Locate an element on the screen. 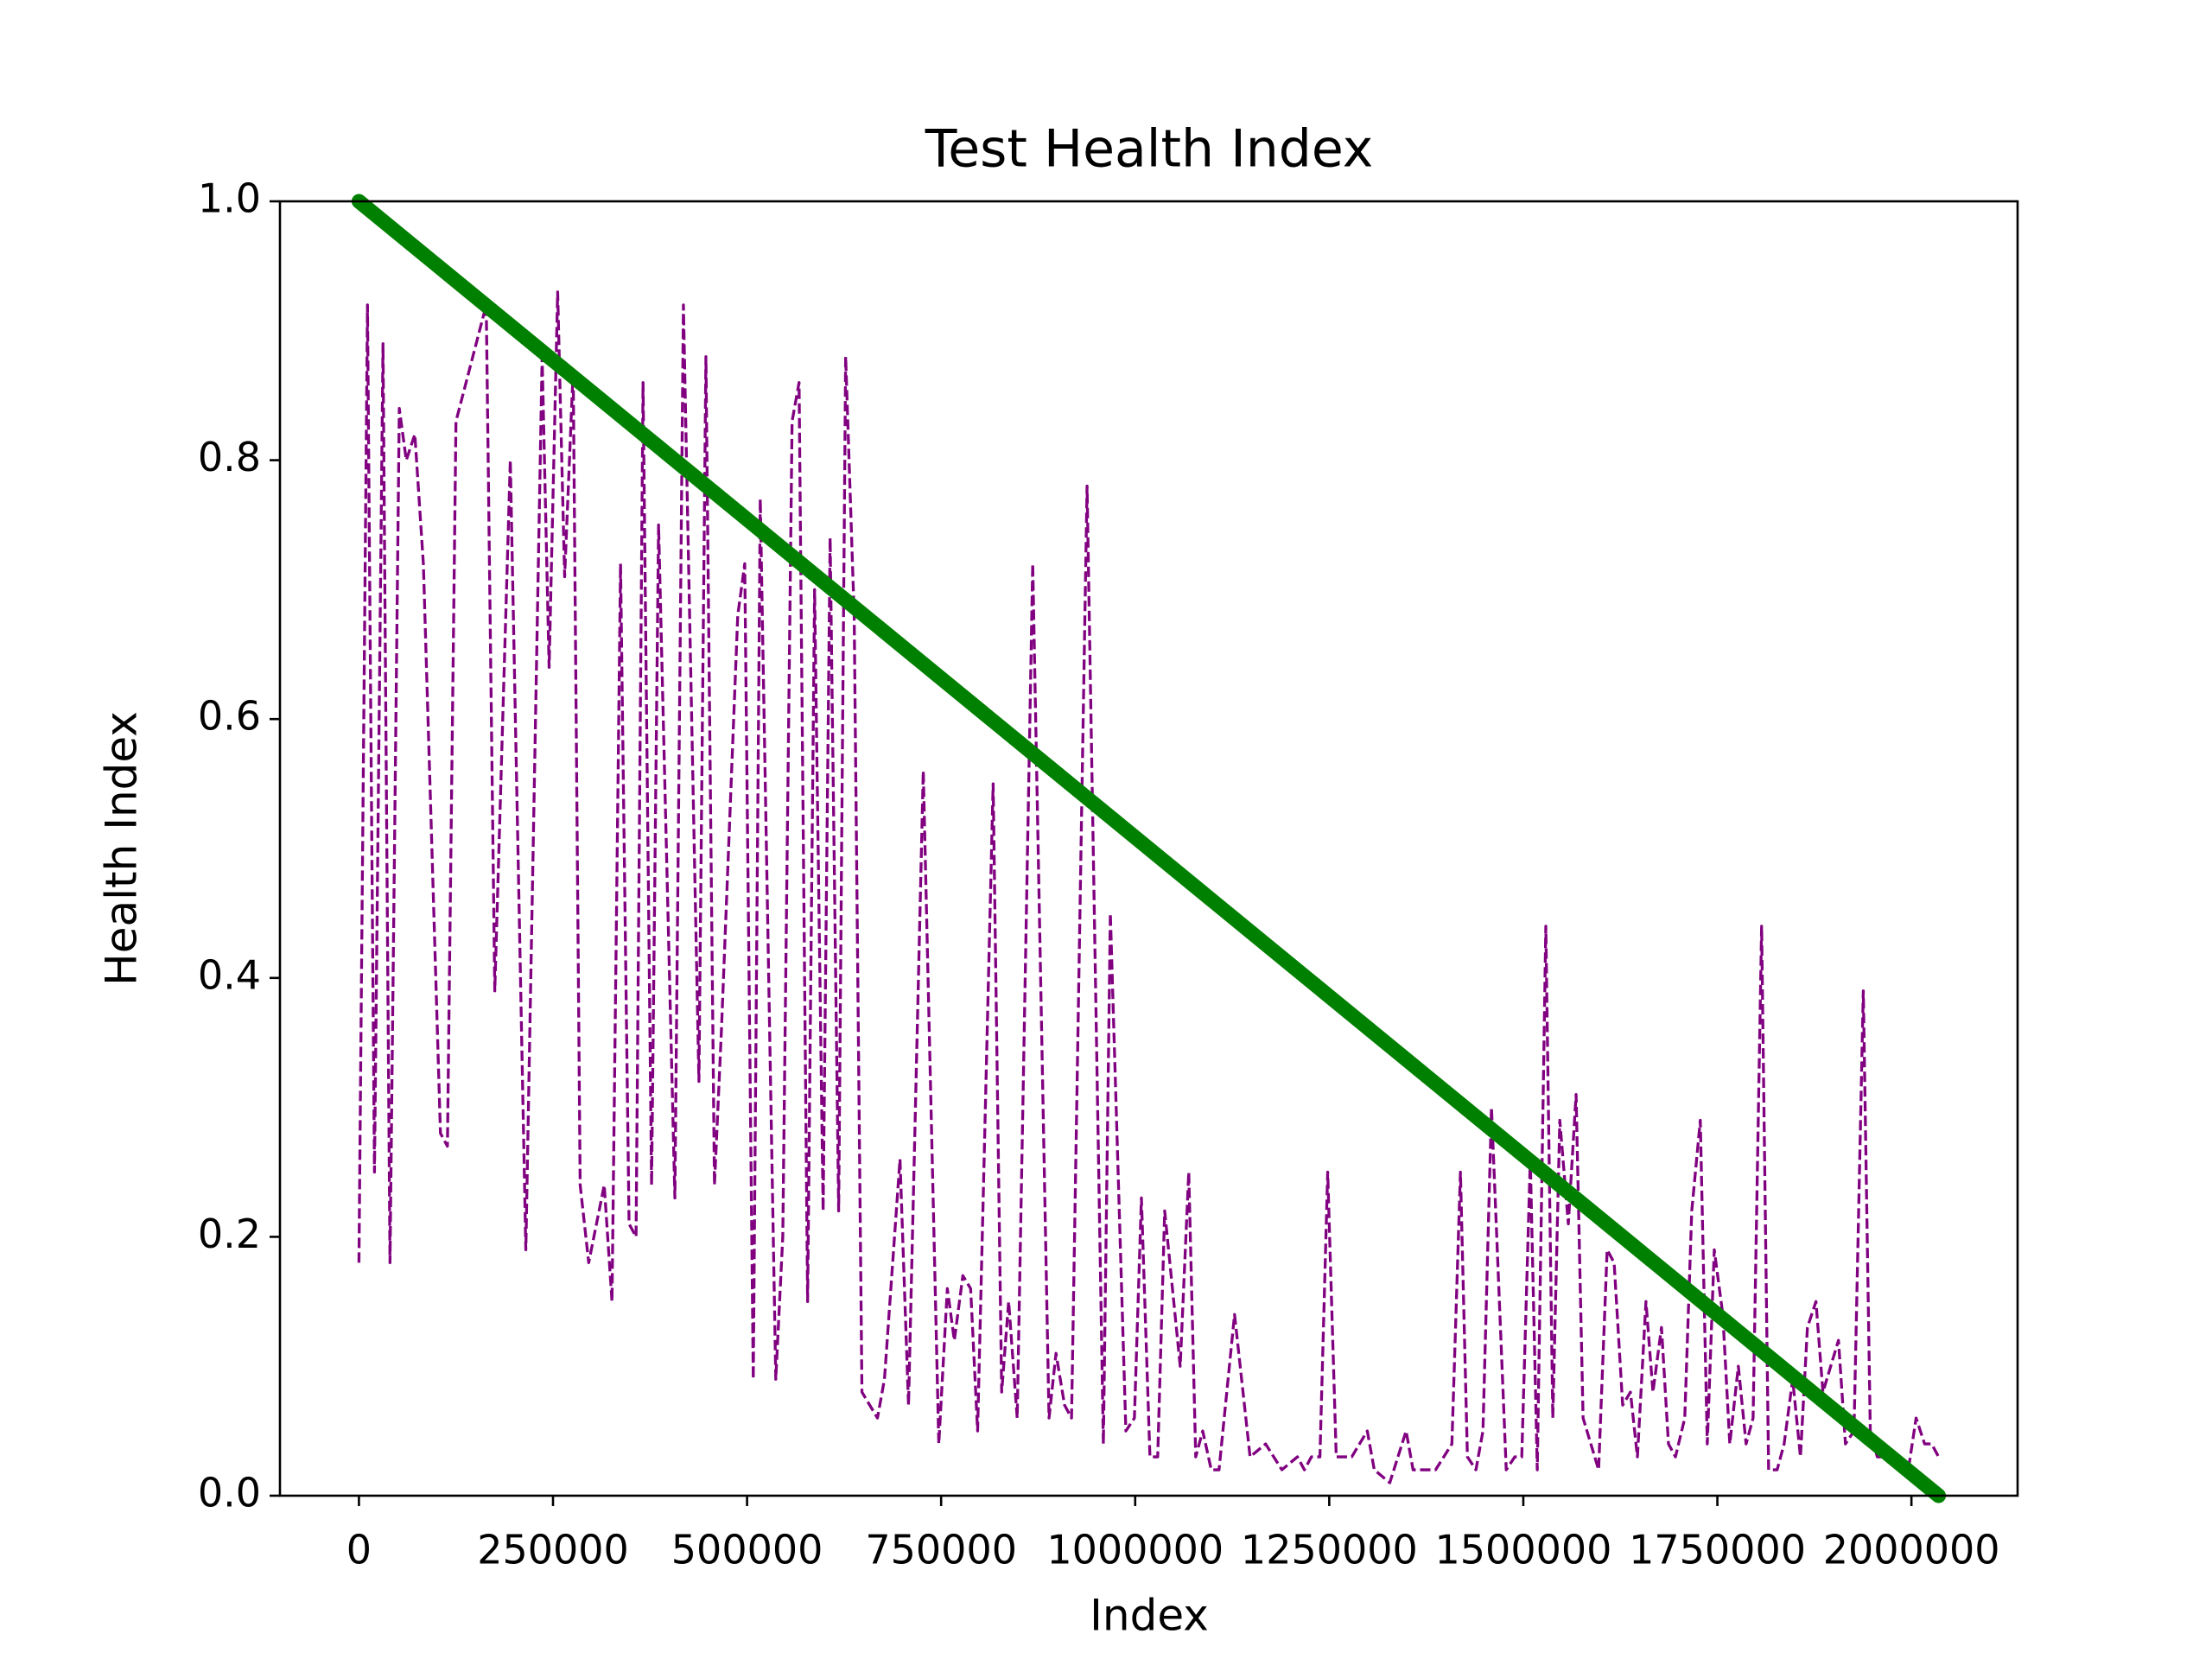 The image size is (2212, 1659). x-tick-label: 750000 is located at coordinates (941, 1550).